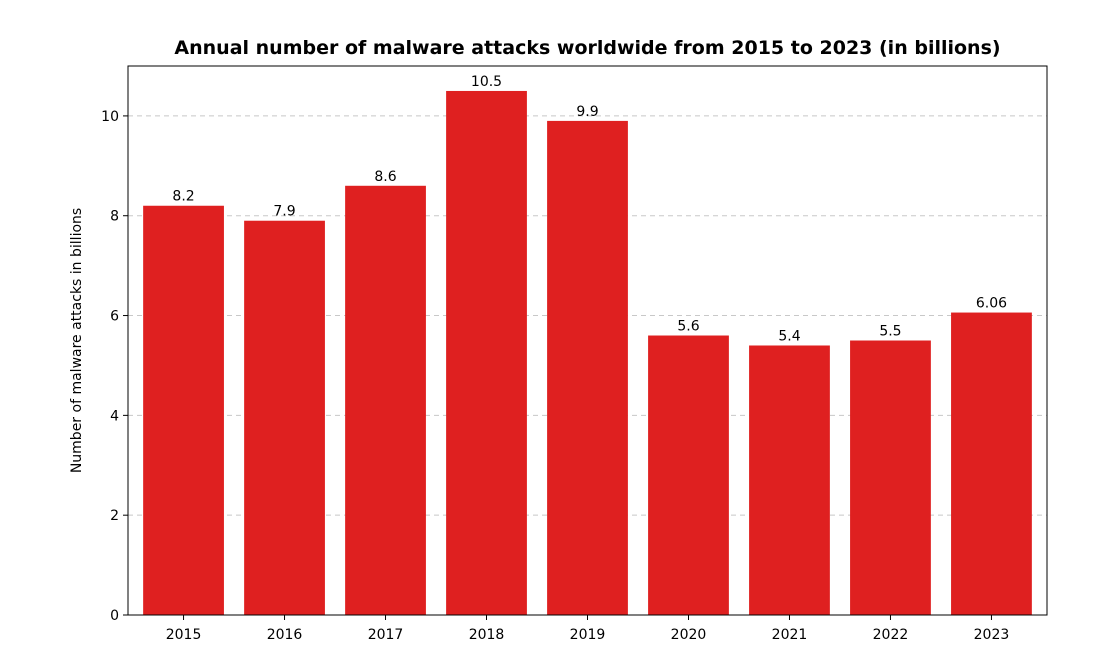 This screenshot has height=657, width=1116. Describe the element at coordinates (486, 82) in the screenshot. I see `value-label-2018: 10.5` at that location.